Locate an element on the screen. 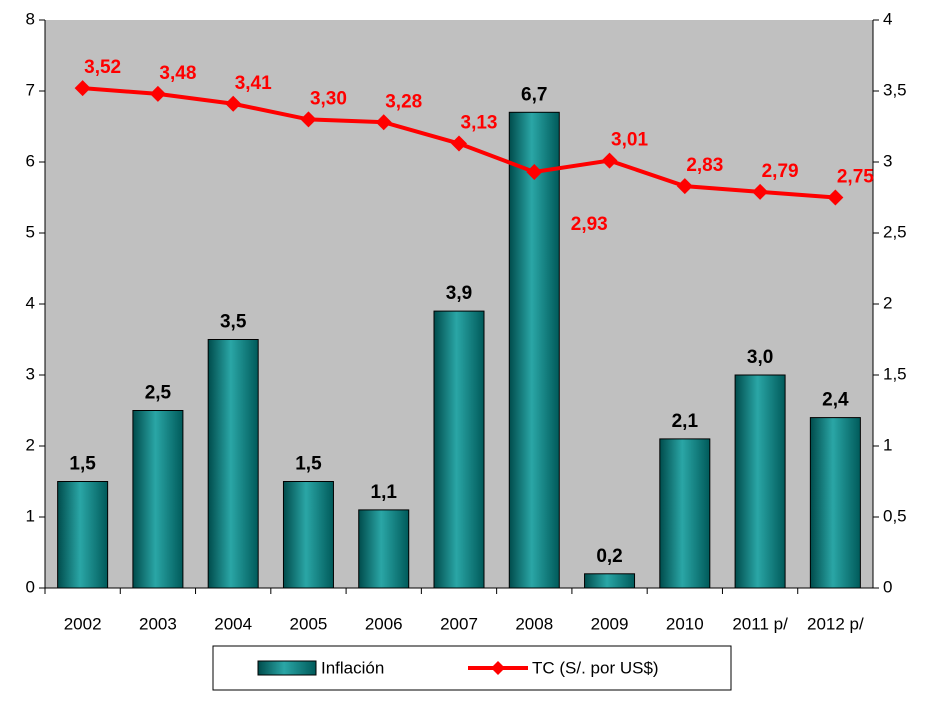 This screenshot has width=944, height=703. line-value-label: 3,48 is located at coordinates (177, 73).